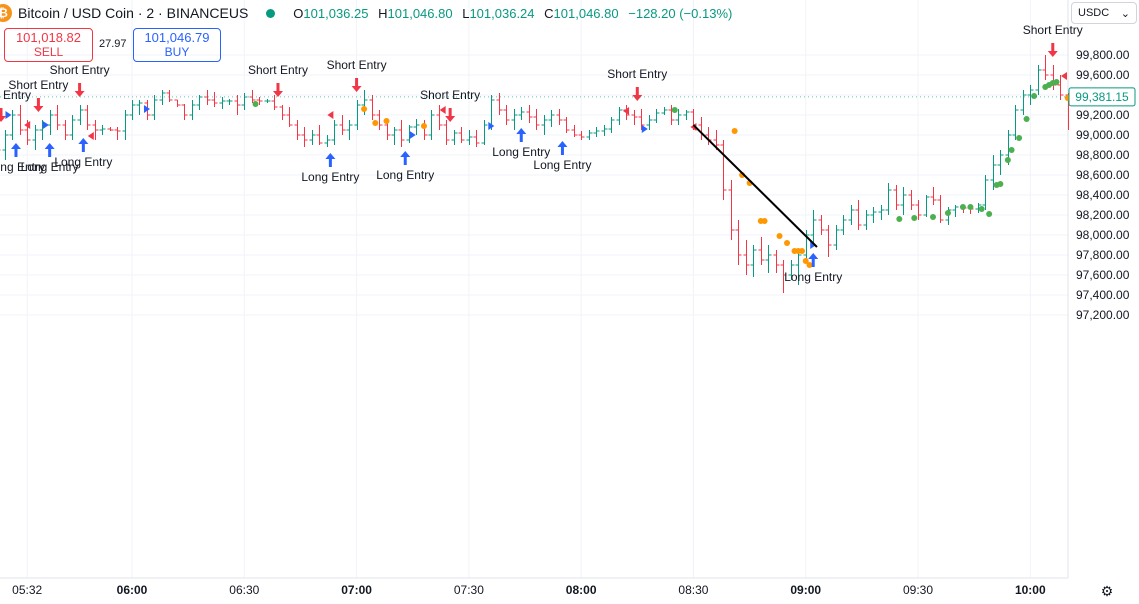 Image resolution: width=1139 pixels, height=604 pixels. Describe the element at coordinates (1107, 590) in the screenshot. I see `gear-icon: ⚙` at that location.